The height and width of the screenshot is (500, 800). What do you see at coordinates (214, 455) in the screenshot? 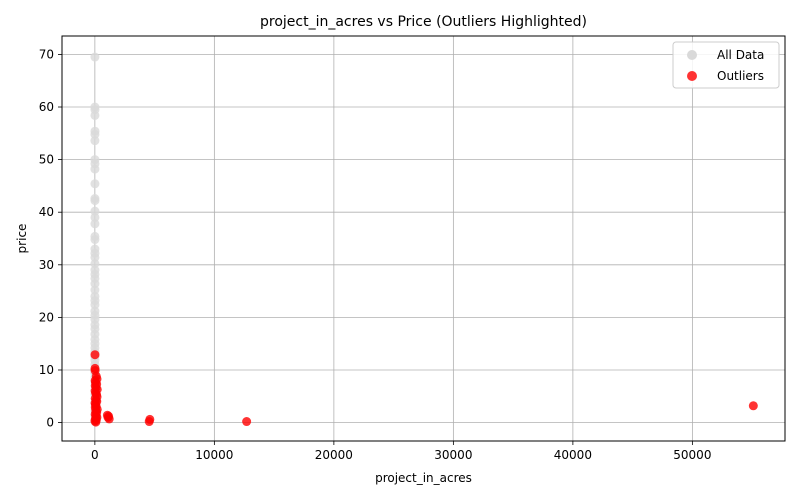
I see `x-tick-label: 10000` at bounding box center [214, 455].